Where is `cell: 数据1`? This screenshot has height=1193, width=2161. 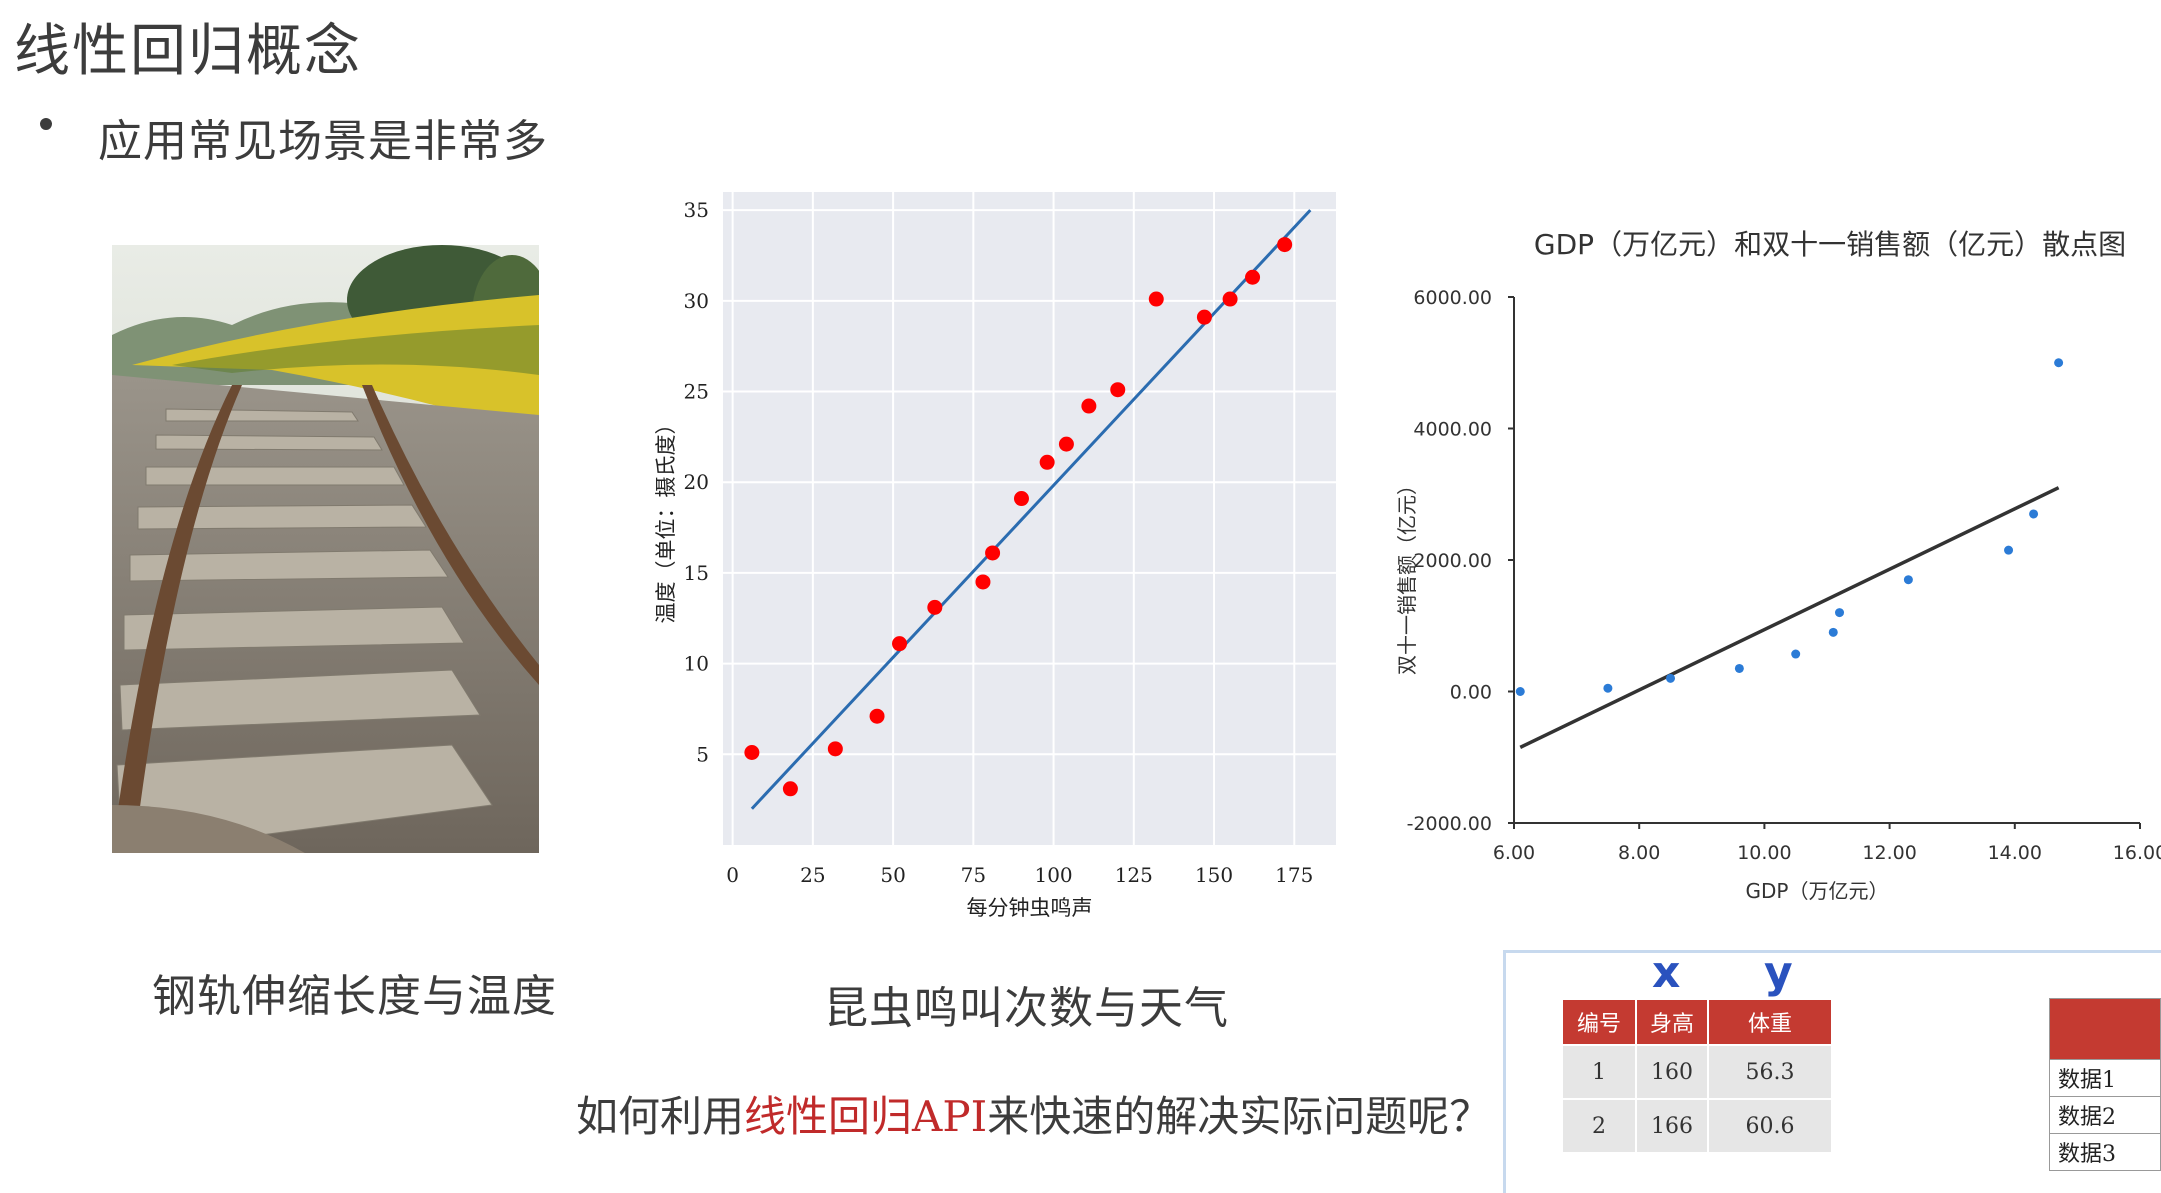 cell: 数据1 is located at coordinates (2105, 1078).